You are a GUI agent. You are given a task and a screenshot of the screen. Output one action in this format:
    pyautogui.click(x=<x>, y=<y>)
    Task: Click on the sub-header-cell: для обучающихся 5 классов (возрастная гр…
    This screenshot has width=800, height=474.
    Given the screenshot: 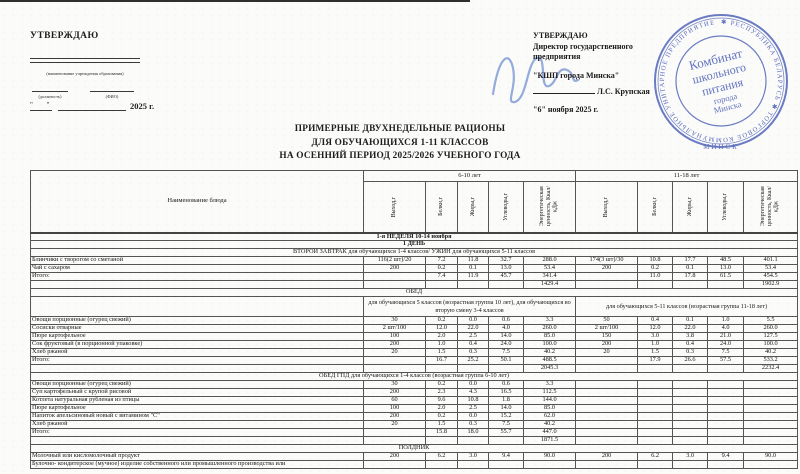 What is the action you would take?
    pyautogui.click(x=469, y=307)
    